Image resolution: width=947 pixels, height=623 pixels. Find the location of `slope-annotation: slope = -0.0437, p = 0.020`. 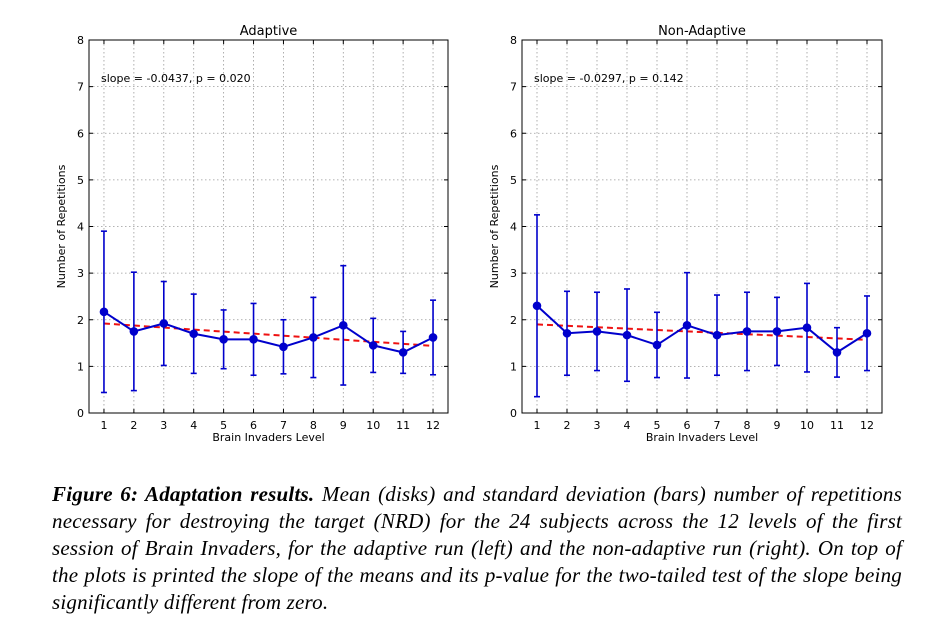

slope-annotation: slope = -0.0437, p = 0.020 is located at coordinates (176, 78).